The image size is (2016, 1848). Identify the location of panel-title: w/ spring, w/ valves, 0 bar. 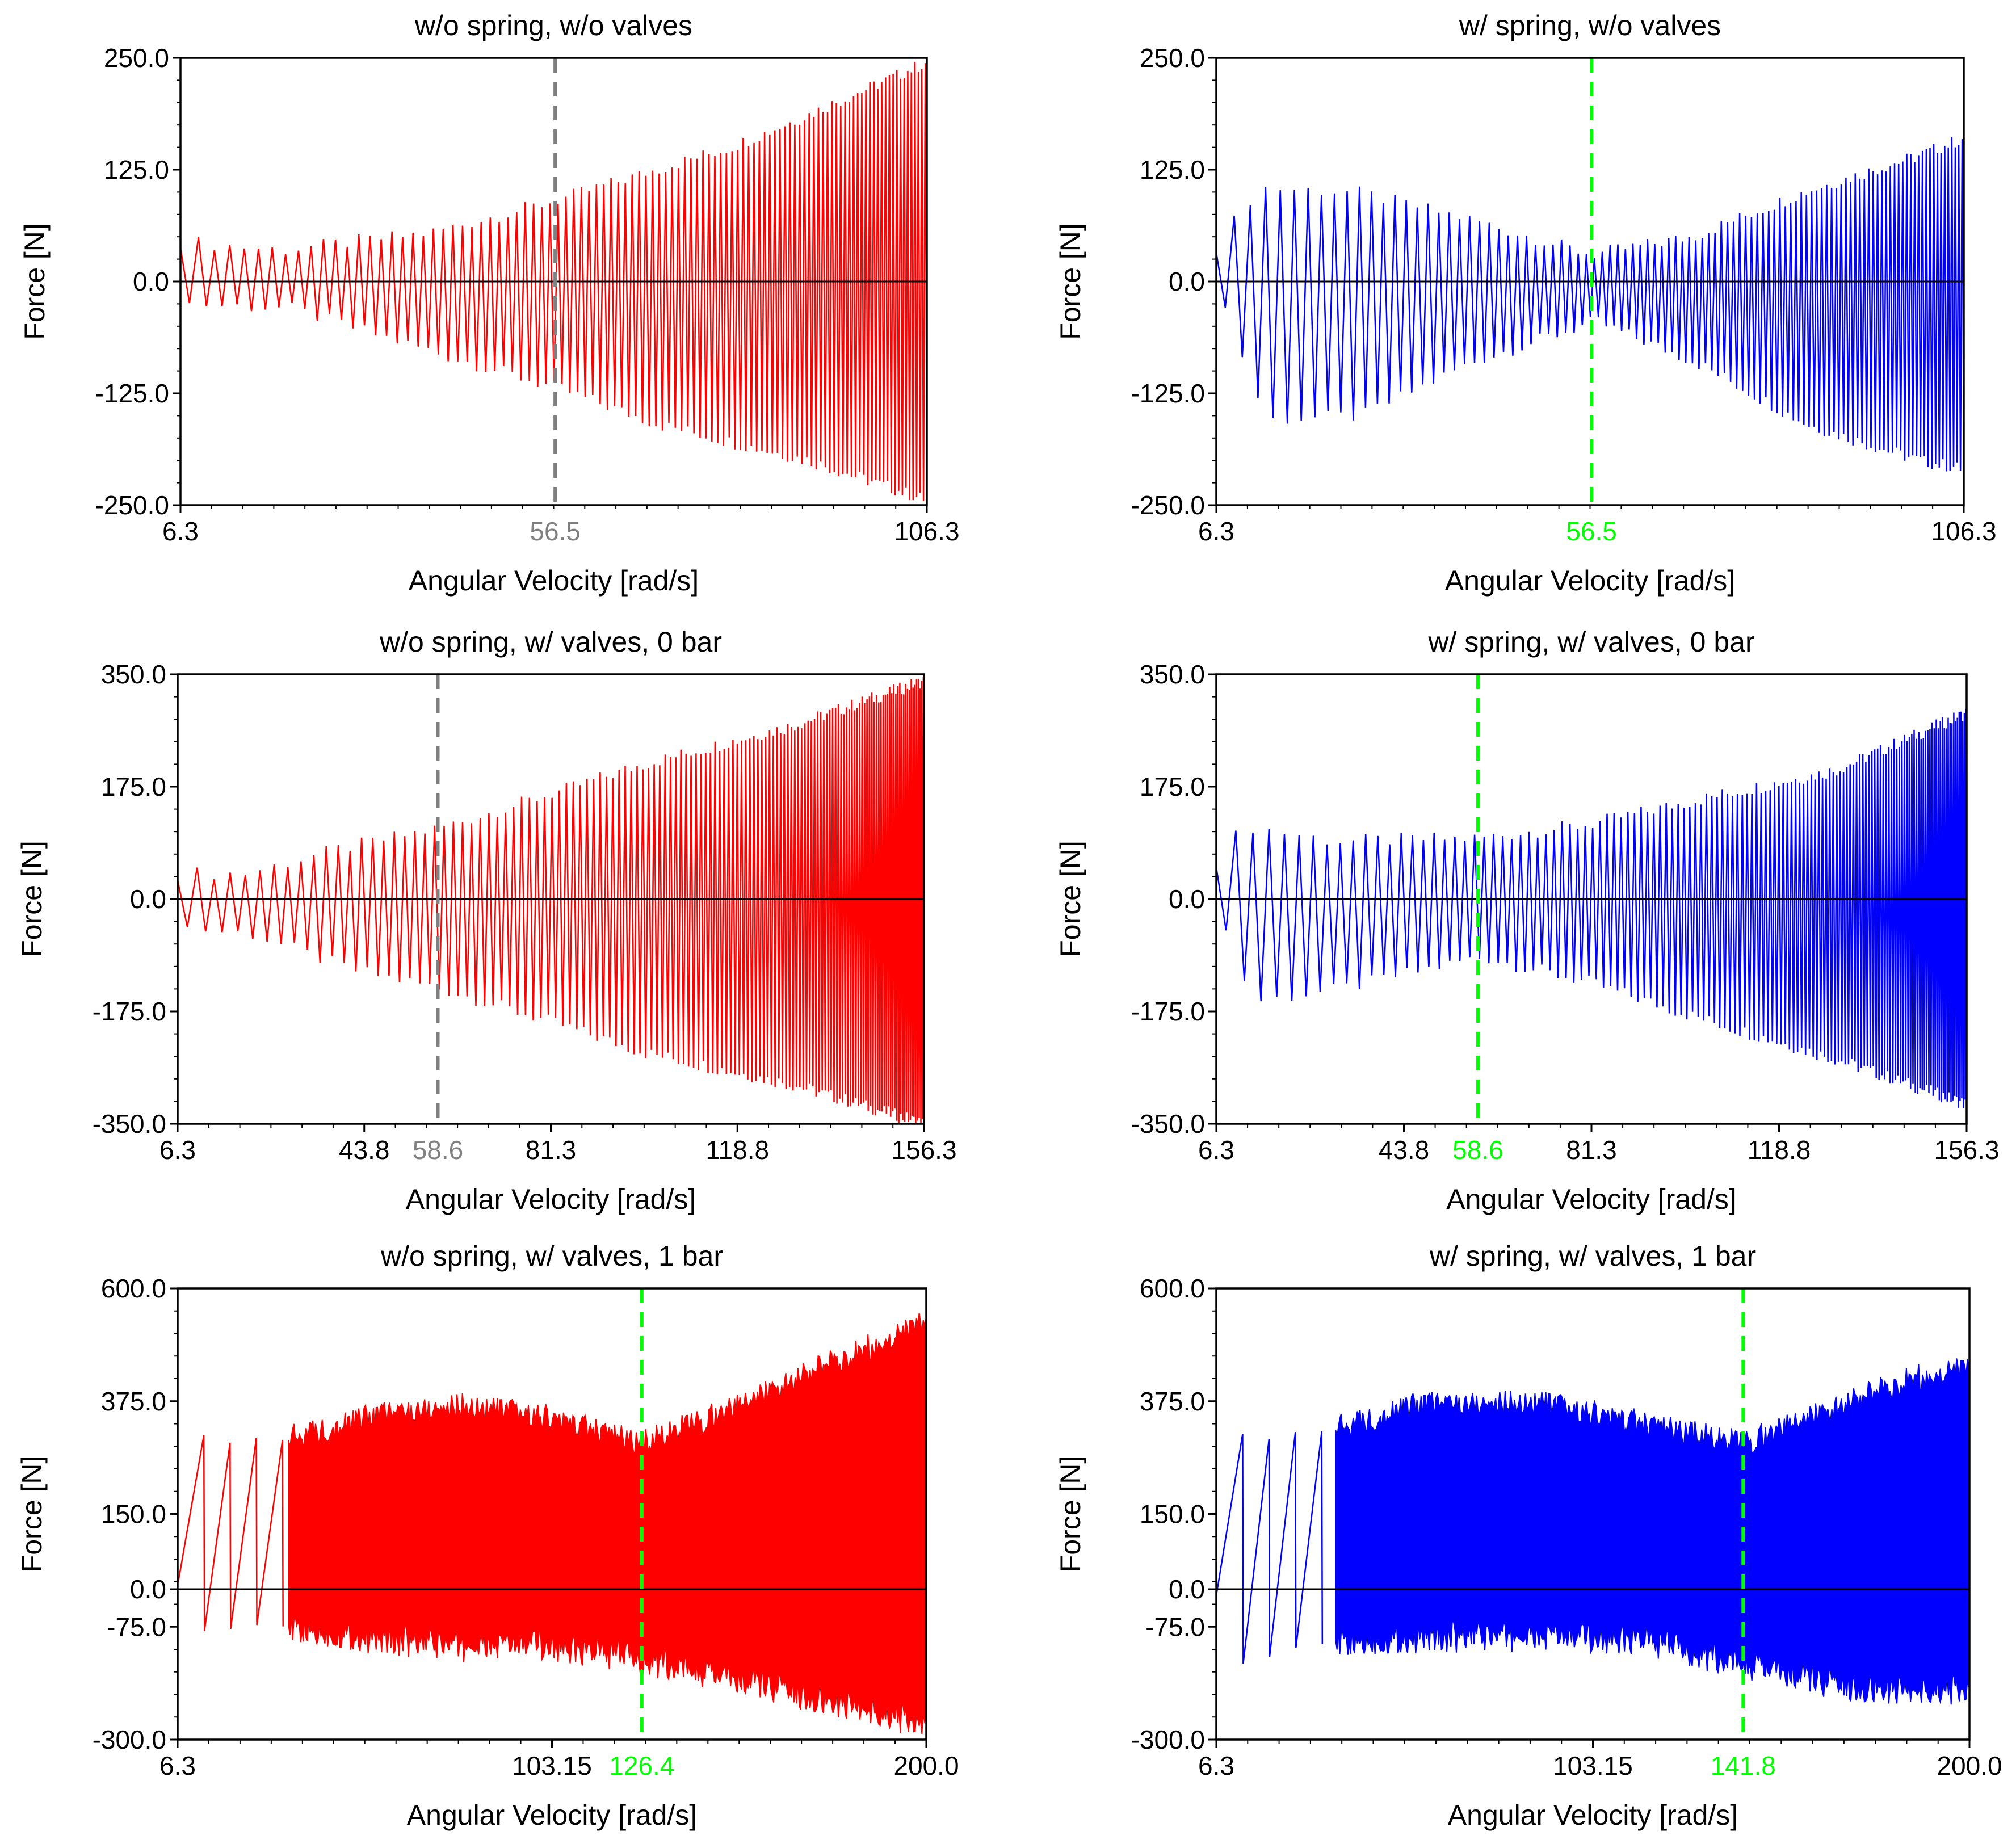
(1590, 642).